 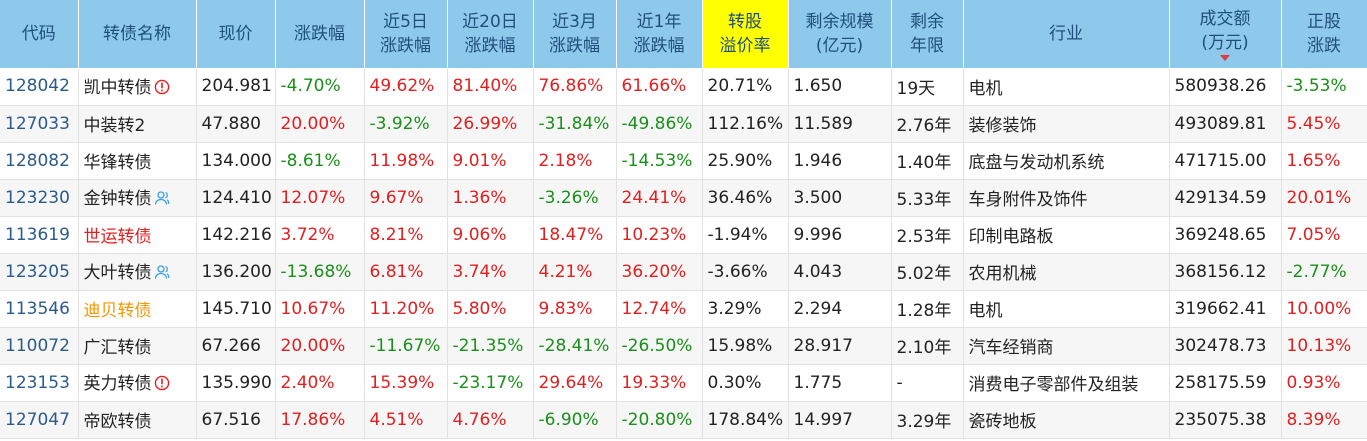 What do you see at coordinates (117, 273) in the screenshot?
I see `bond-name: 大叶转债` at bounding box center [117, 273].